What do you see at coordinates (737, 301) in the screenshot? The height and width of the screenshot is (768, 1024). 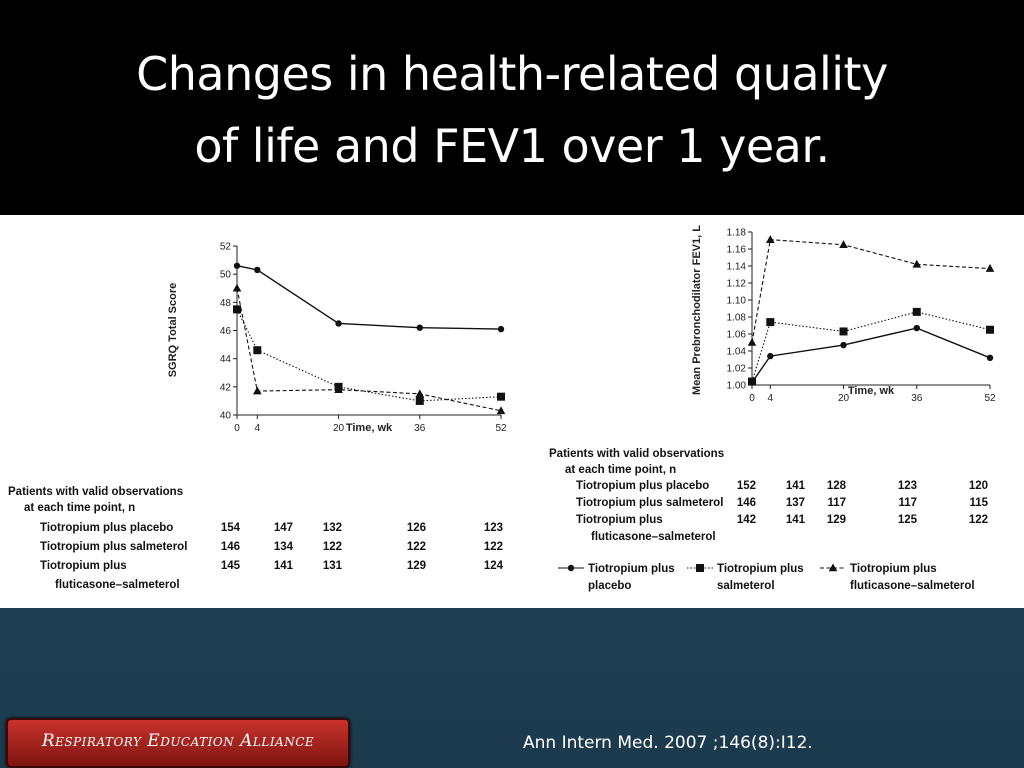 I see `chart-2-y-tick-label: 1.10` at bounding box center [737, 301].